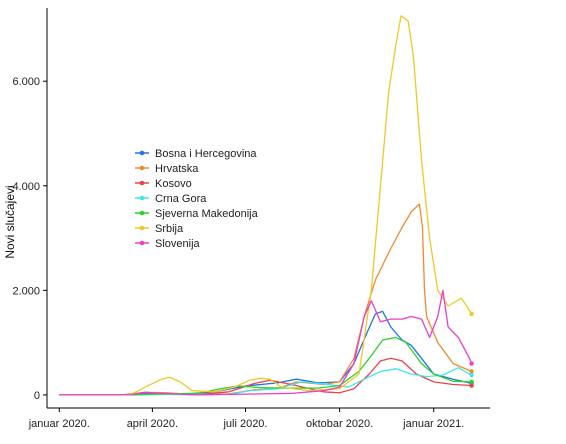 The height and width of the screenshot is (444, 566). Describe the element at coordinates (173, 184) in the screenshot. I see `legend-label: Kosovo` at that location.